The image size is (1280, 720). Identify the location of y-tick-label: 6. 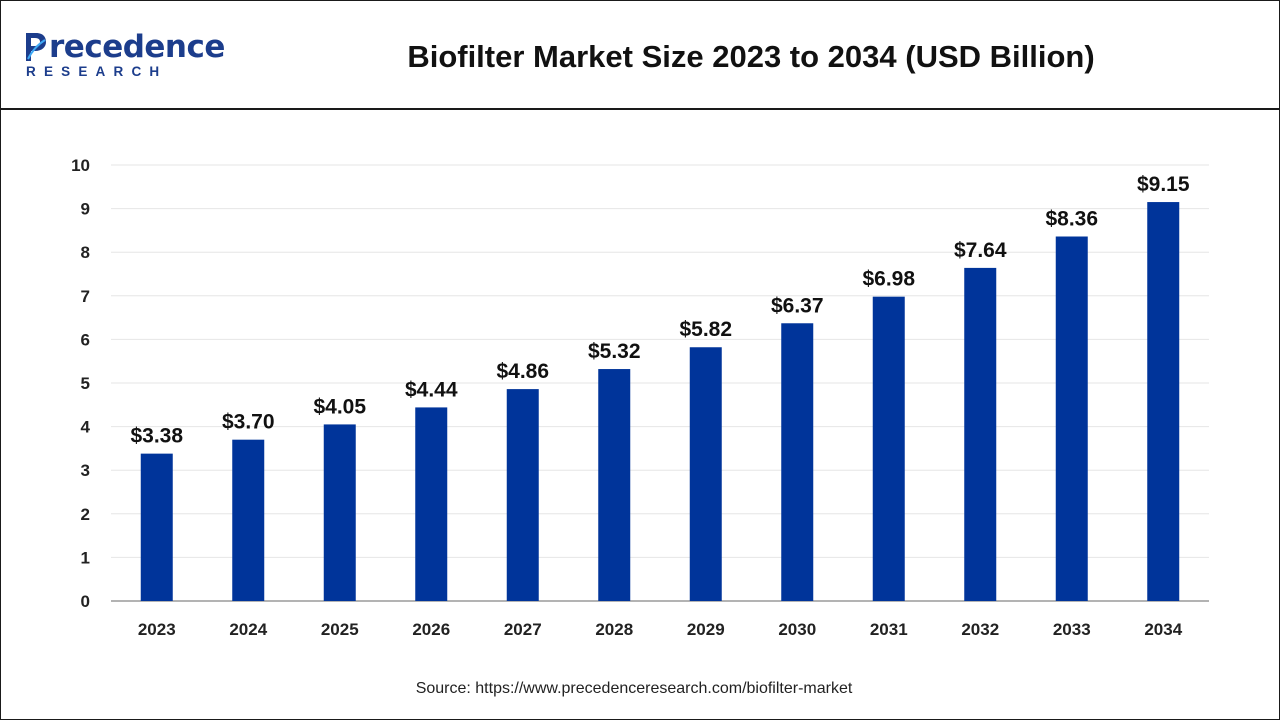
(85, 339).